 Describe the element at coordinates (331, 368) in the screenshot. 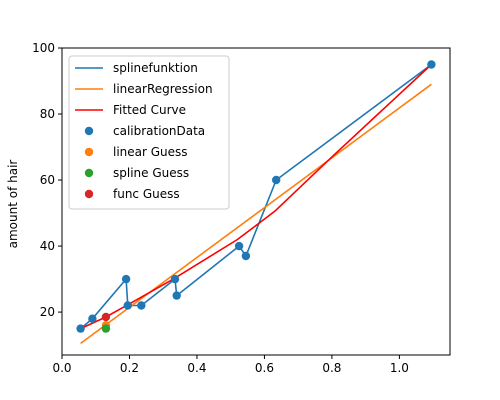

I see `x-tick-label-4: 0.8` at that location.